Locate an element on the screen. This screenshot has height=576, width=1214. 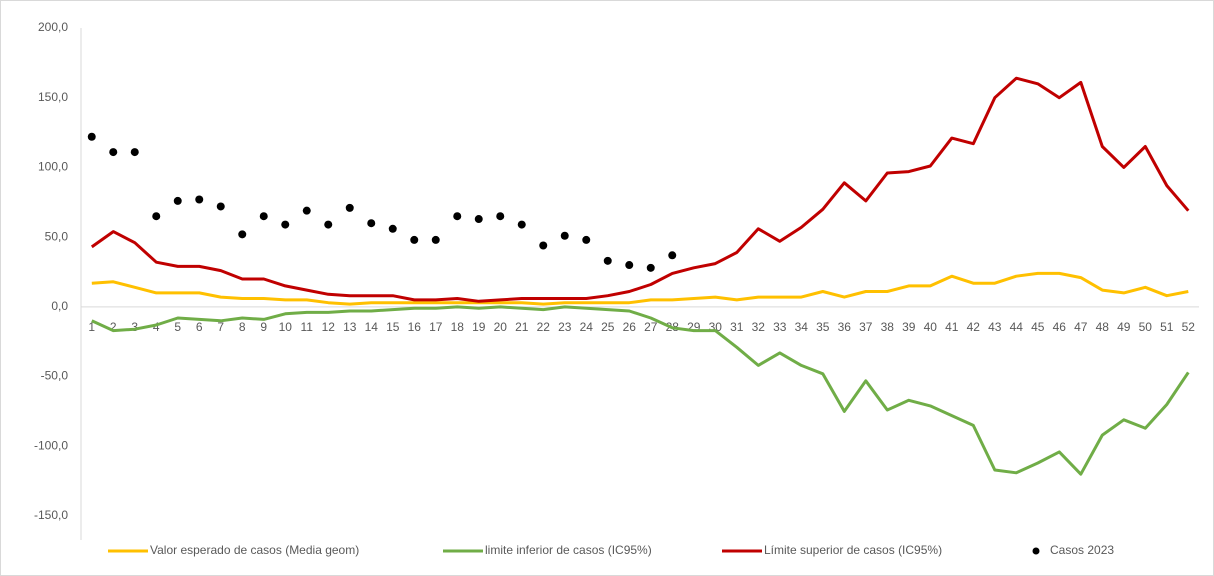
legend-marker is located at coordinates (1036, 551).